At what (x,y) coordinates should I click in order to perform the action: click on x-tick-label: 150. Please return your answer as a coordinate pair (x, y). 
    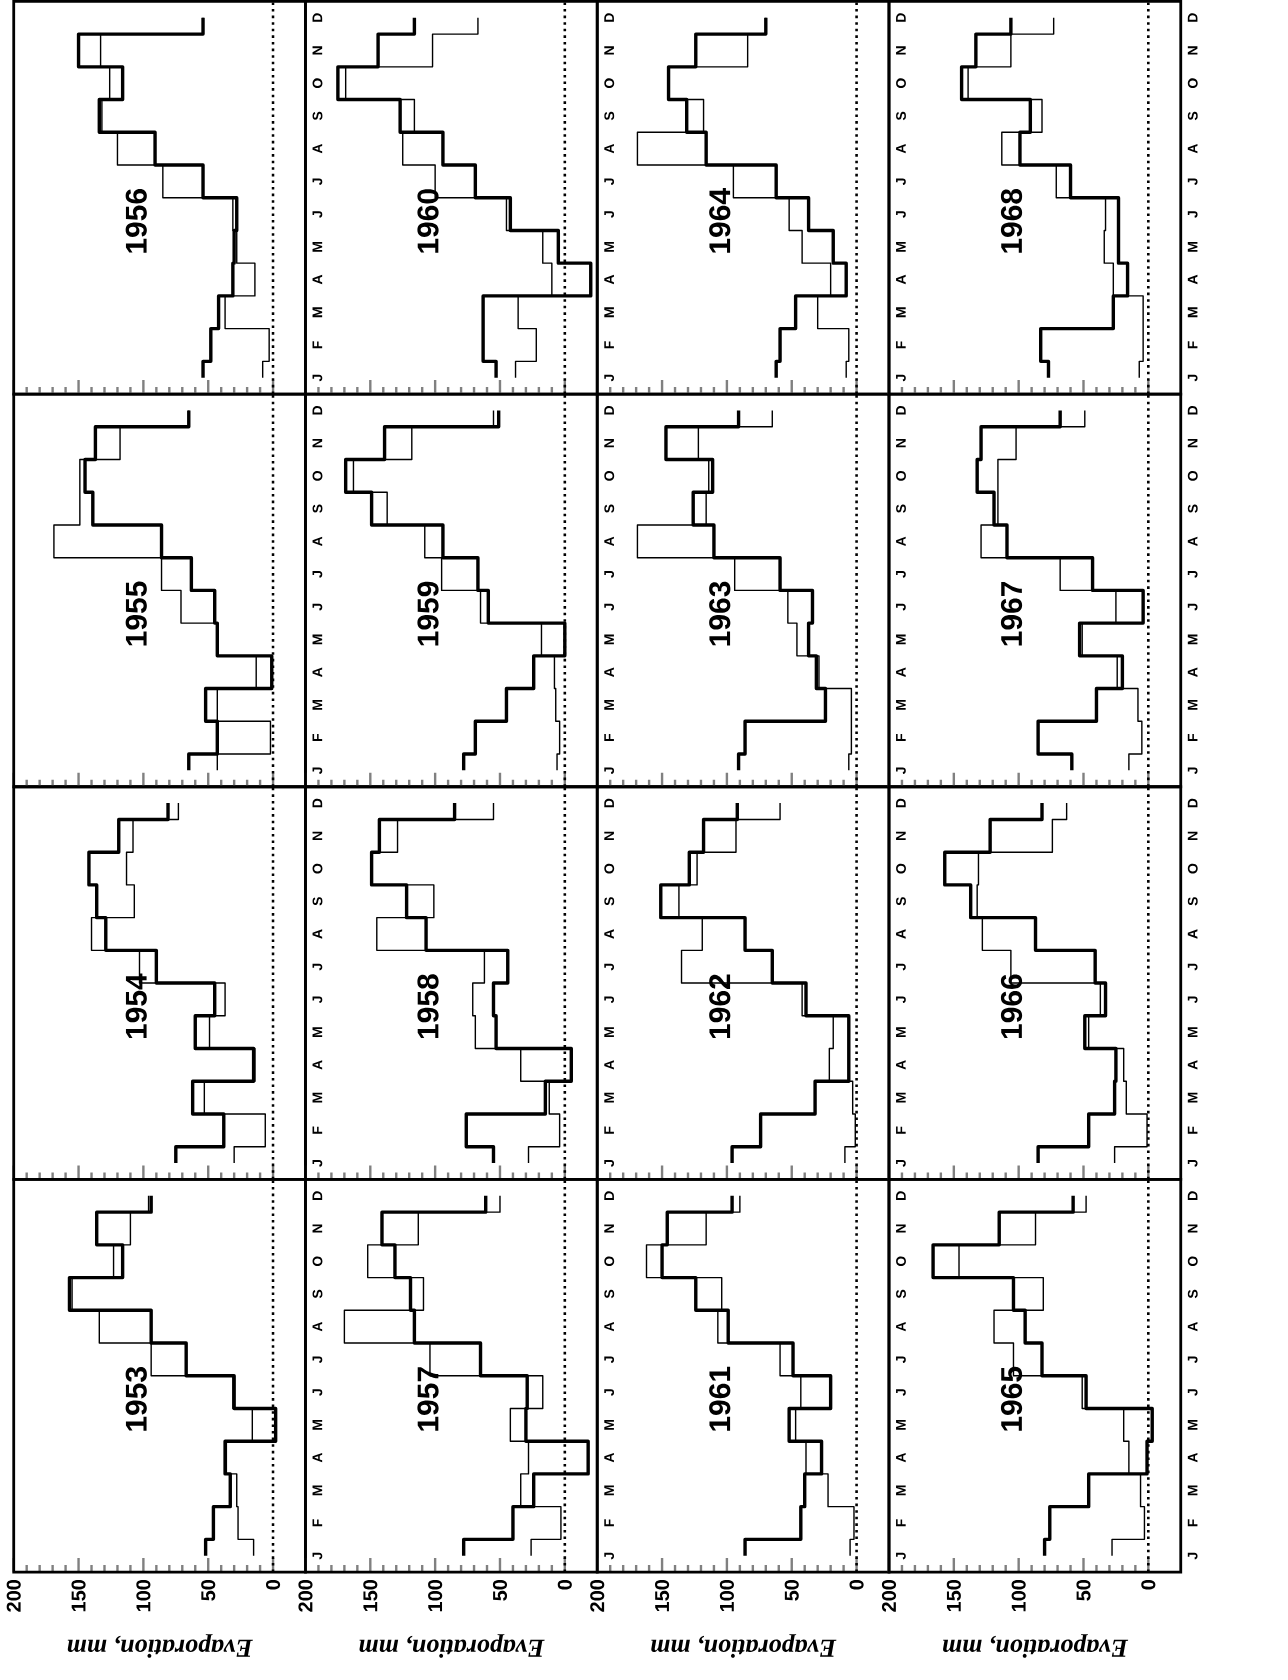
    Looking at the image, I should click on (954, 1595).